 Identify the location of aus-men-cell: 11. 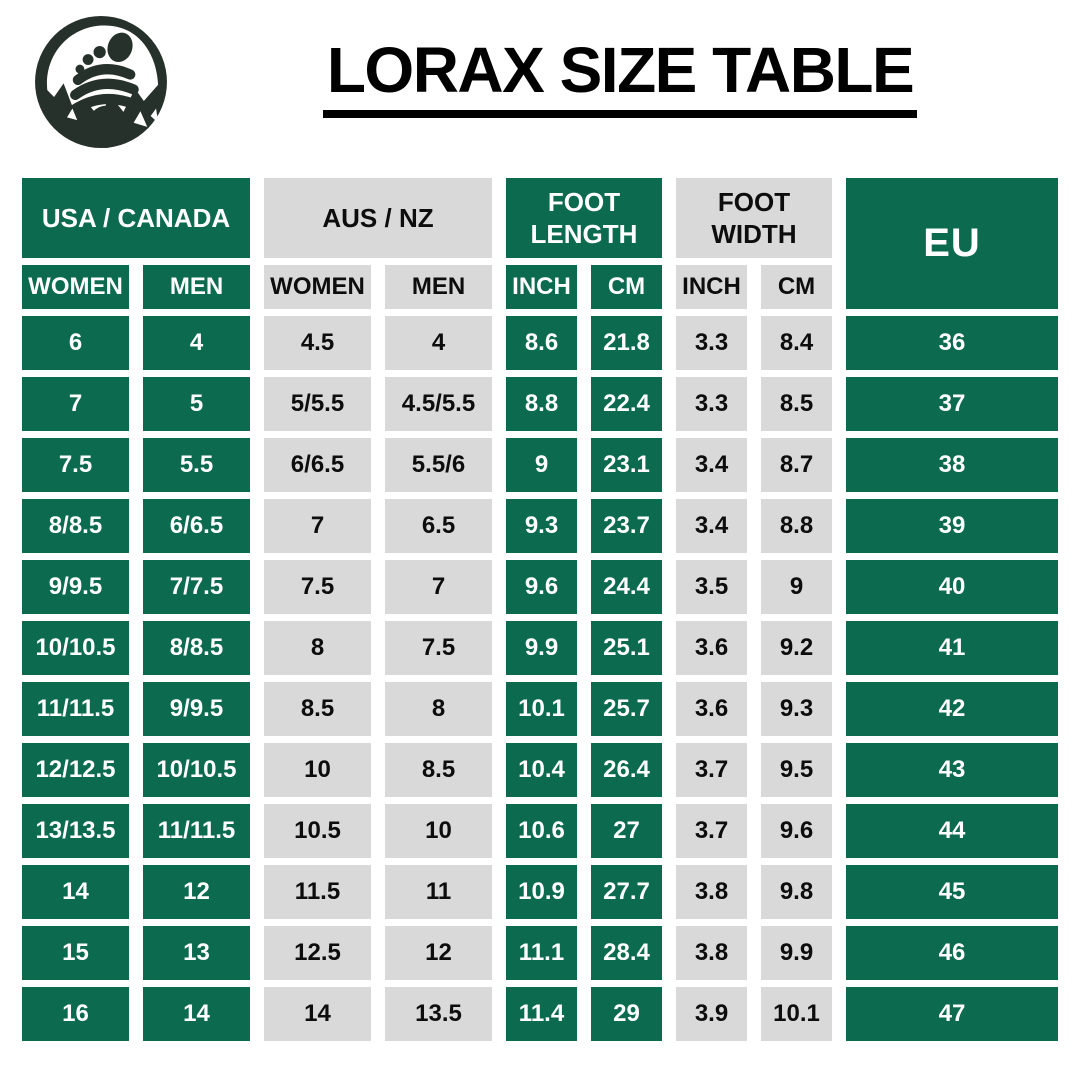
(438, 892).